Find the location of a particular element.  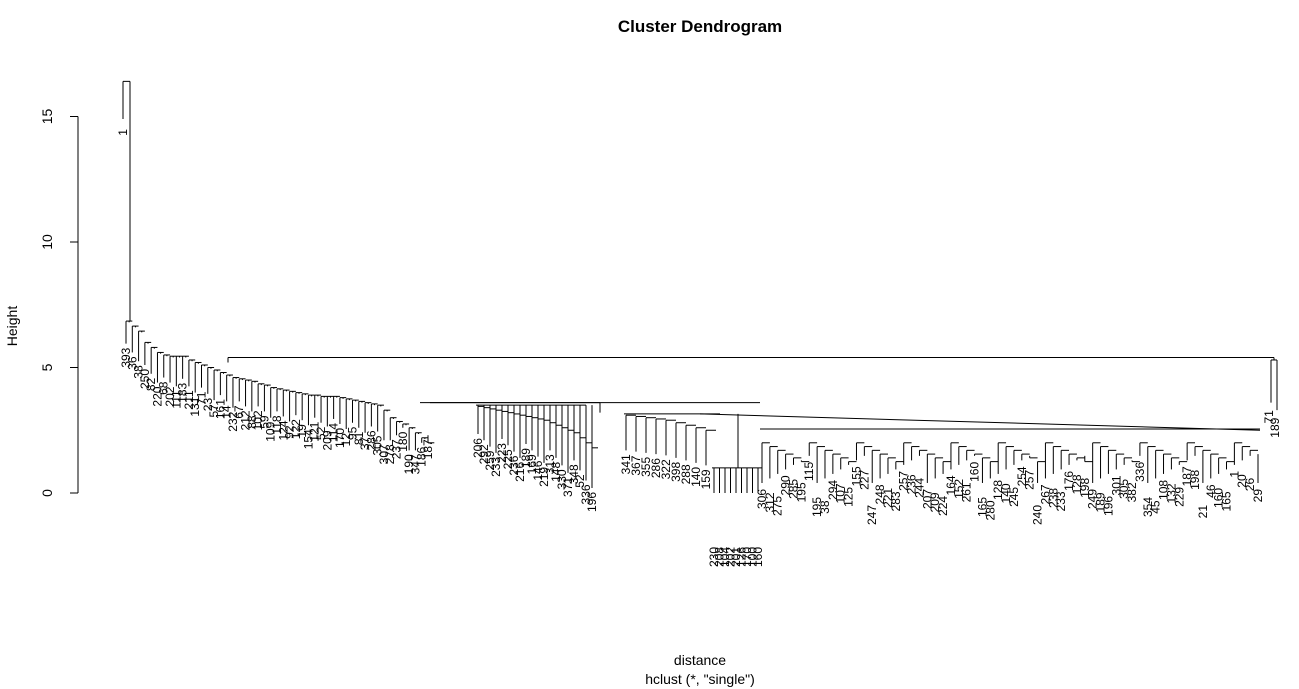

sub-label: hclust (*, "single") is located at coordinates (700, 679).